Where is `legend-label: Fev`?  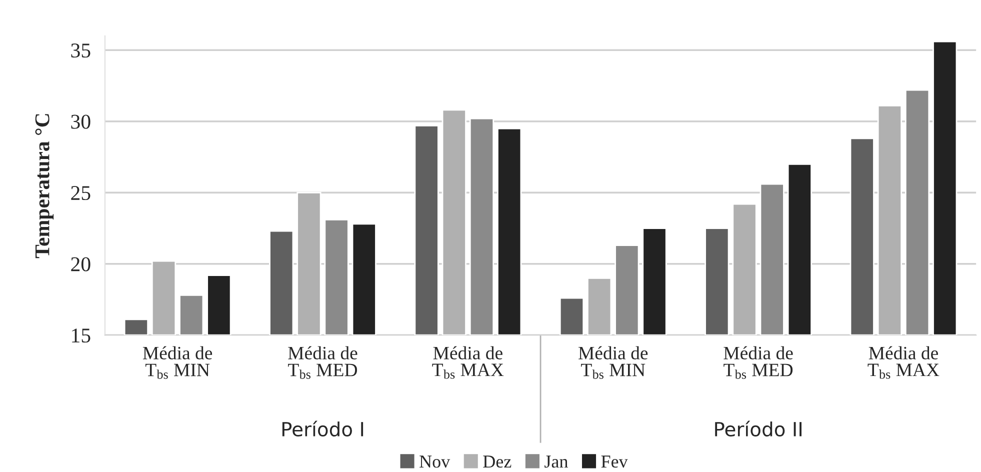 legend-label: Fev is located at coordinates (614, 462).